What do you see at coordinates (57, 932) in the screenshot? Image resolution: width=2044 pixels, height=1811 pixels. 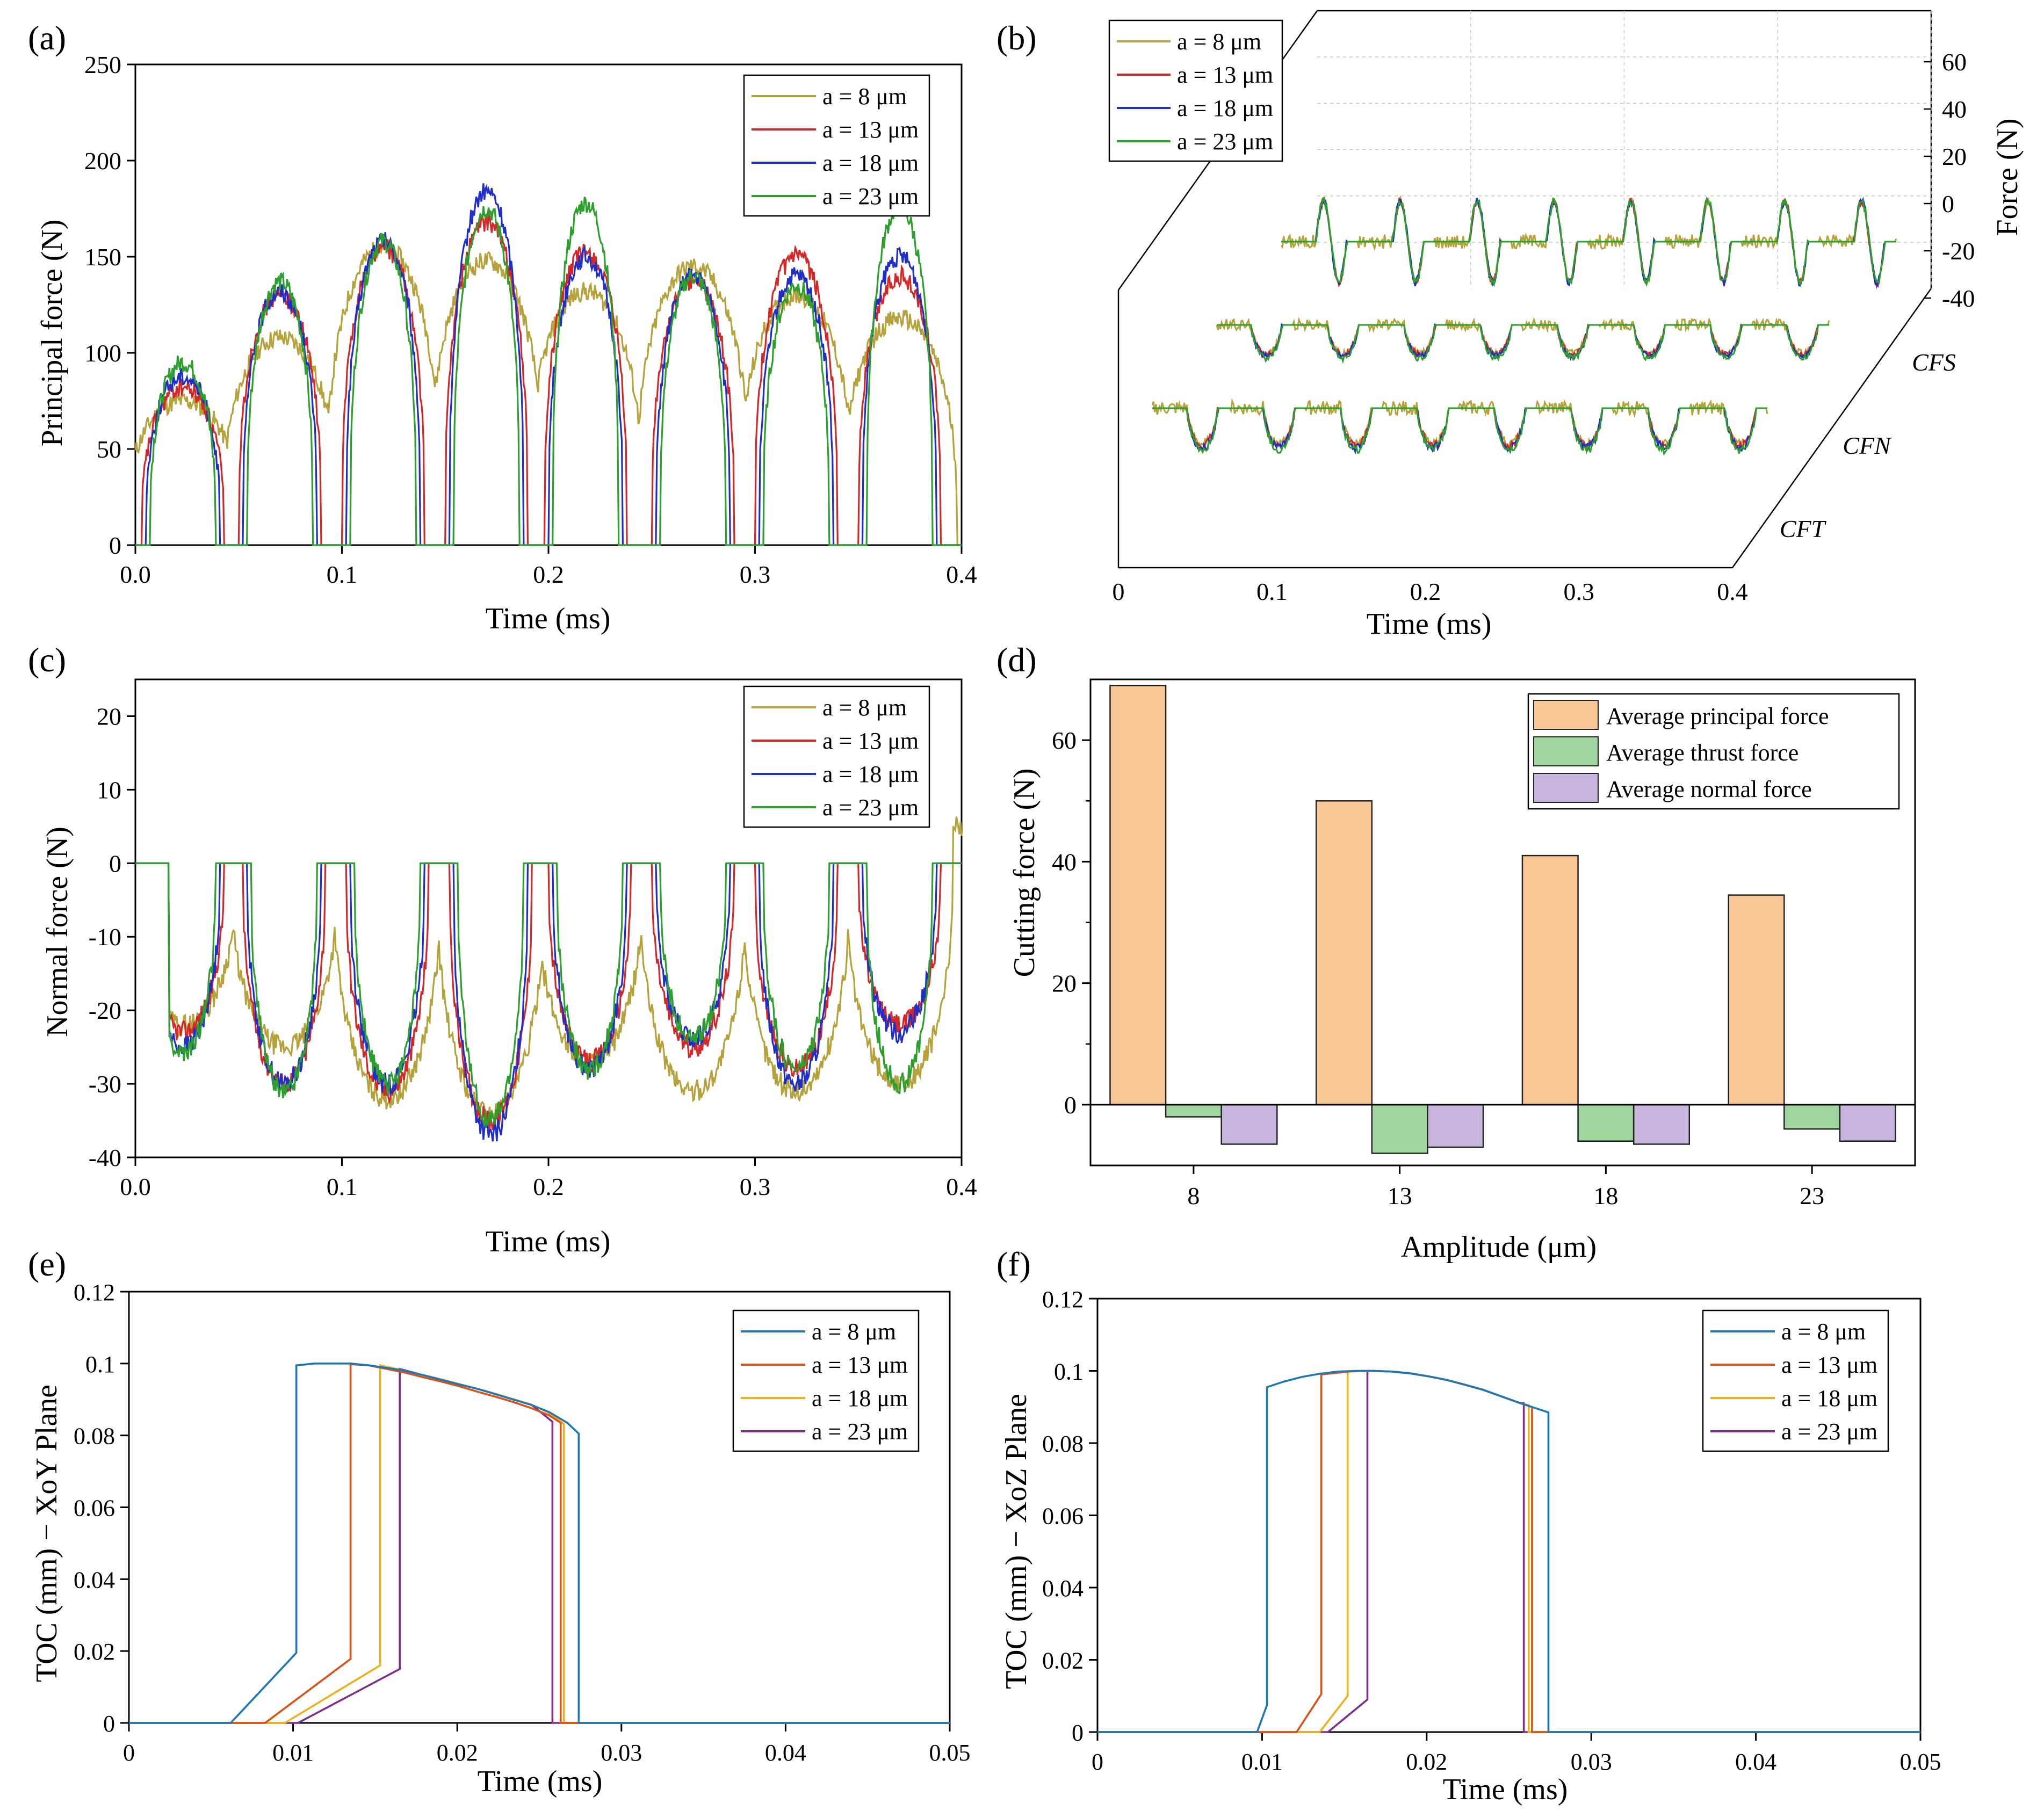 I see `panel-c-ylabel: Normal force (N)` at bounding box center [57, 932].